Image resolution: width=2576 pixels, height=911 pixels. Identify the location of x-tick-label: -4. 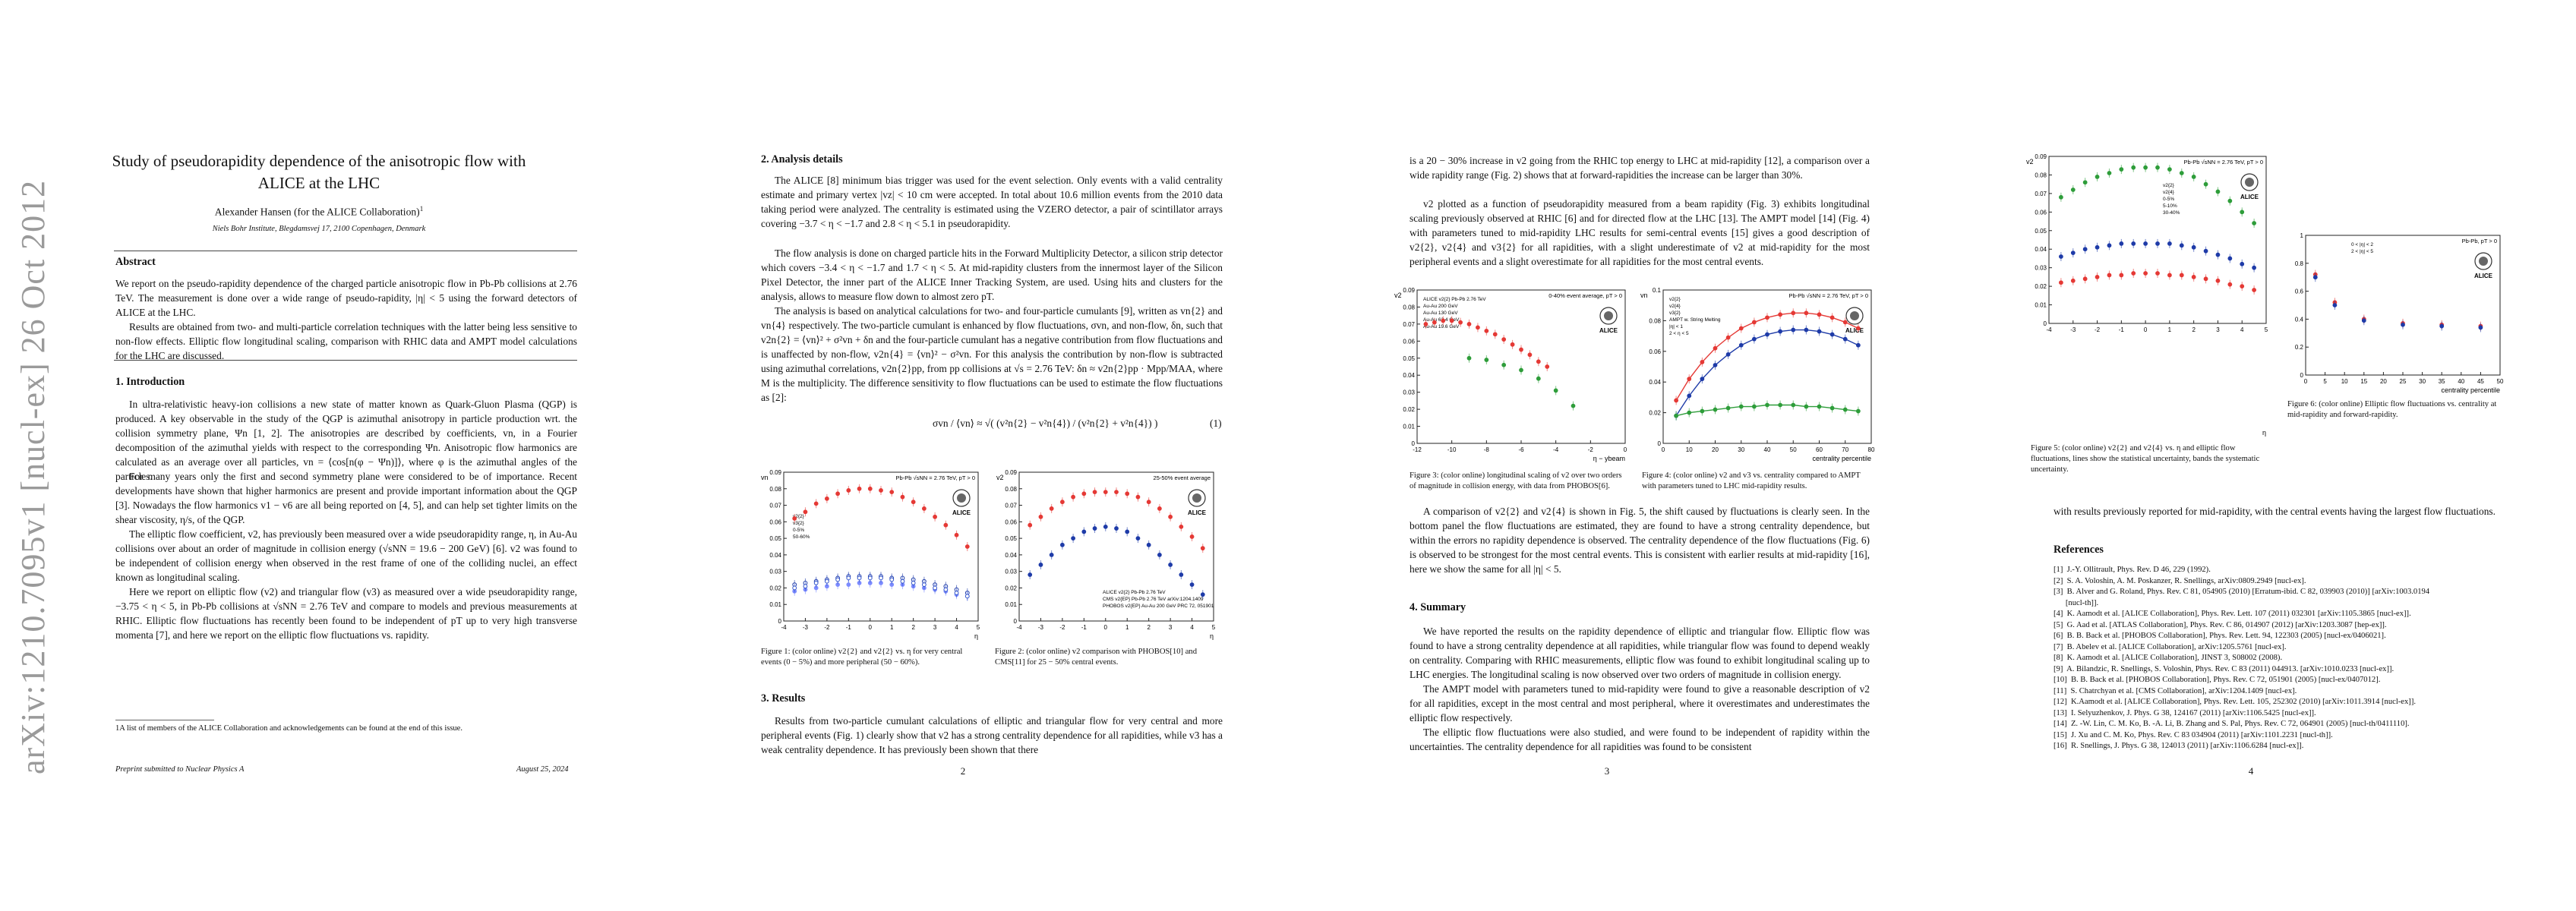
(1019, 627).